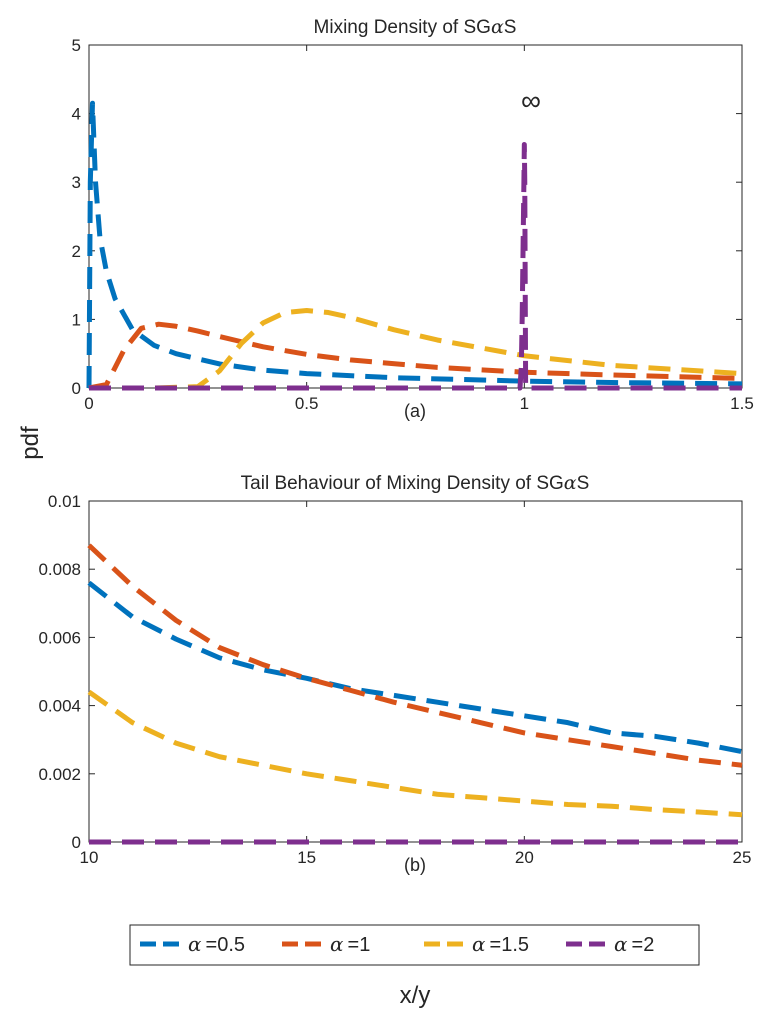  I want to click on panel-b-ytick-label: 0.004, so click(59, 706).